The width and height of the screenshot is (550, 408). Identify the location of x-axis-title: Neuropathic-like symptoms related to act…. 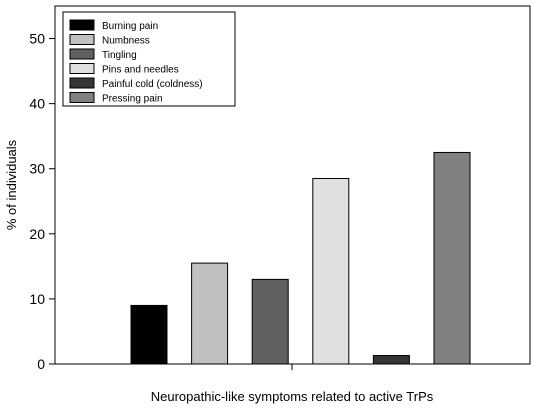
(292, 396).